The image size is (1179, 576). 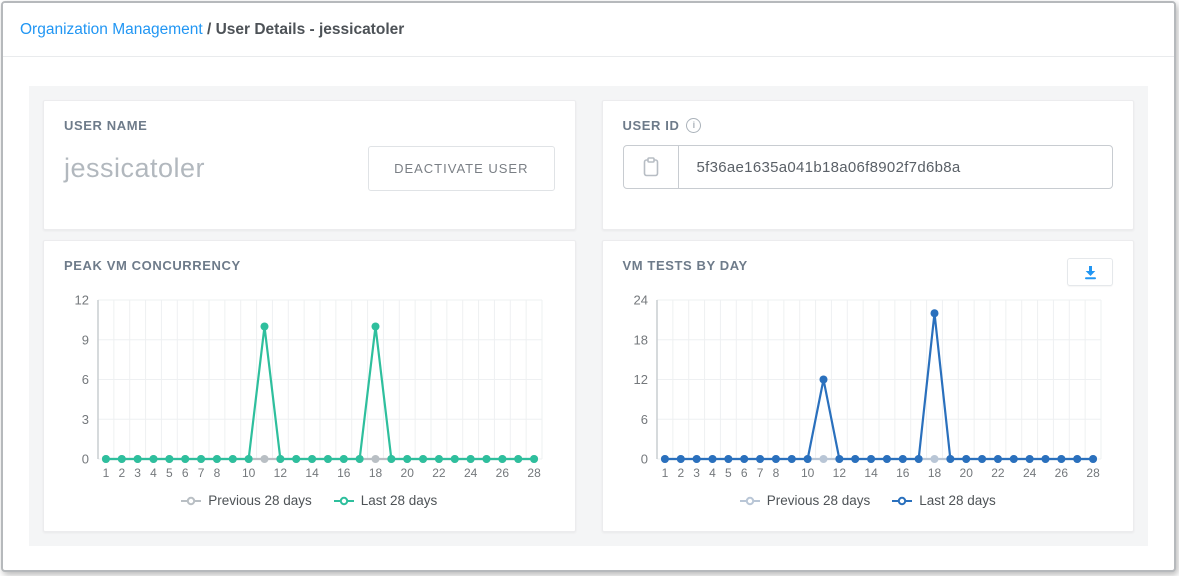 What do you see at coordinates (868, 390) in the screenshot?
I see `vm-tests-by-day-chart: 0 6 12 18 24 1 2 3 4 5 6 7 8 10 12 14 16 18 20 22 24 26 28` at bounding box center [868, 390].